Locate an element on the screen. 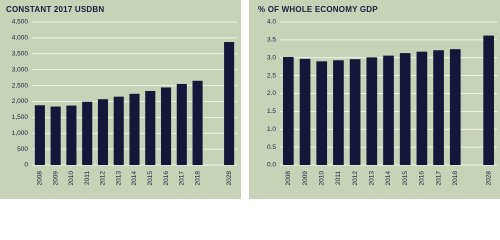  chart-title: % OF WHOLE ECONOMY GDP is located at coordinates (318, 9).